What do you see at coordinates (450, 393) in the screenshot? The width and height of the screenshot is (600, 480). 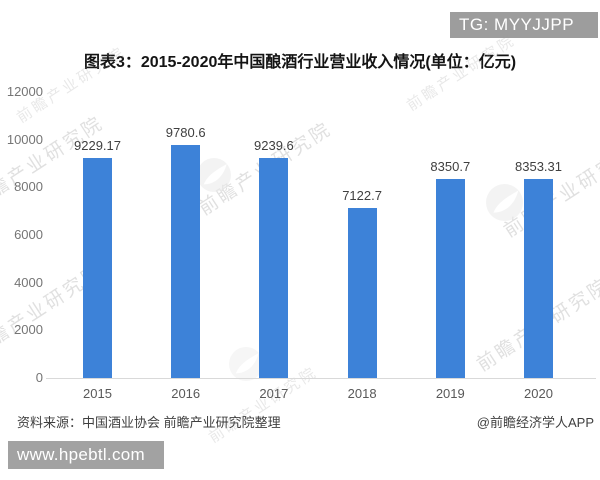 I see `x-tick-label: 2019` at bounding box center [450, 393].